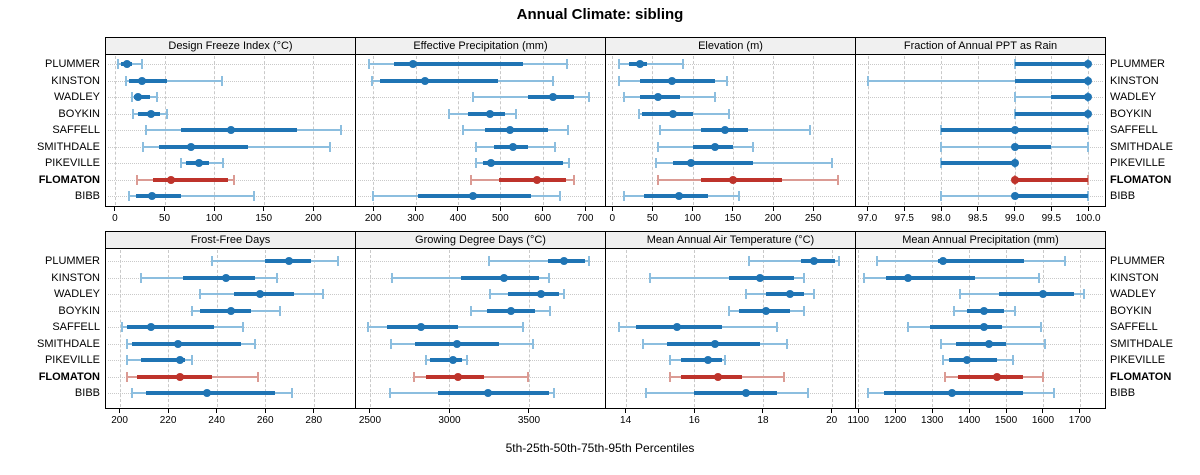 This screenshot has height=475, width=1200. What do you see at coordinates (68, 343) in the screenshot?
I see `series-label-left-smithdale: SMITHDALE` at bounding box center [68, 343].